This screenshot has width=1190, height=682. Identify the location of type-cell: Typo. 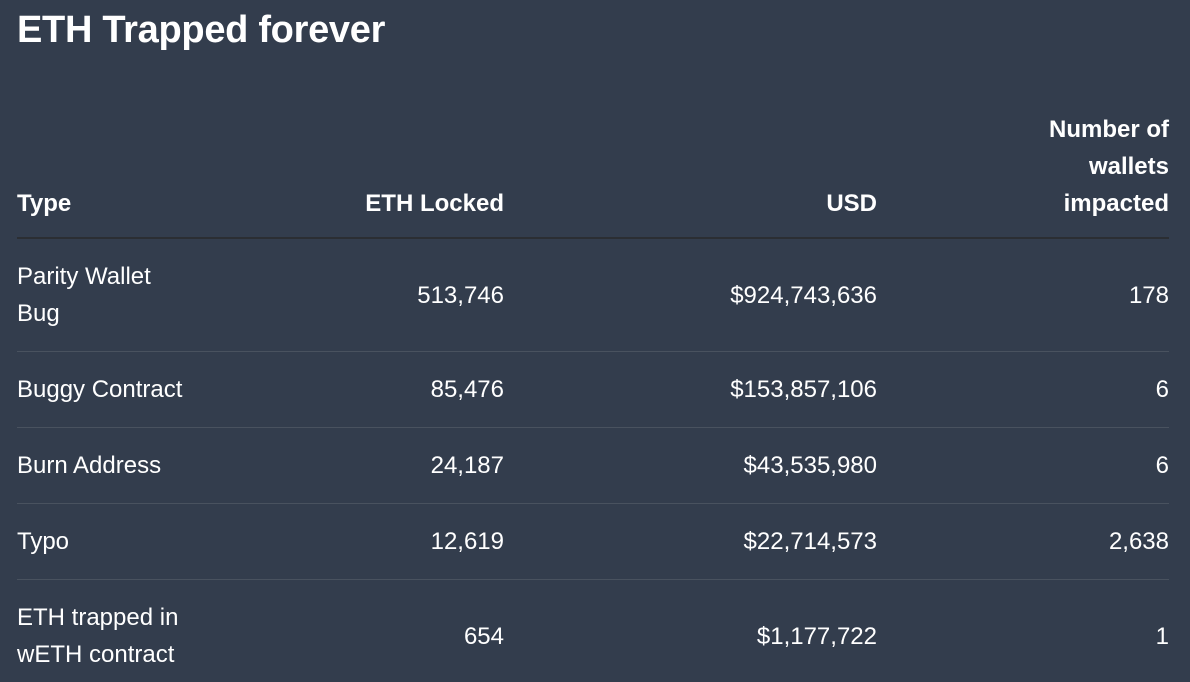
(158, 541).